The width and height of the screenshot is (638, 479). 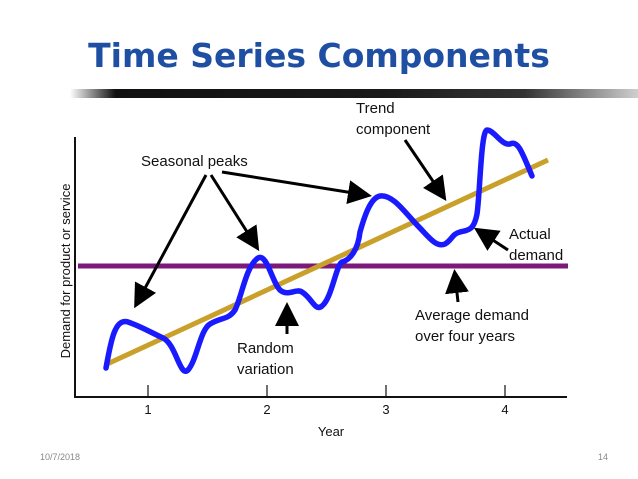 I want to click on arrow-trend, so click(x=425, y=170).